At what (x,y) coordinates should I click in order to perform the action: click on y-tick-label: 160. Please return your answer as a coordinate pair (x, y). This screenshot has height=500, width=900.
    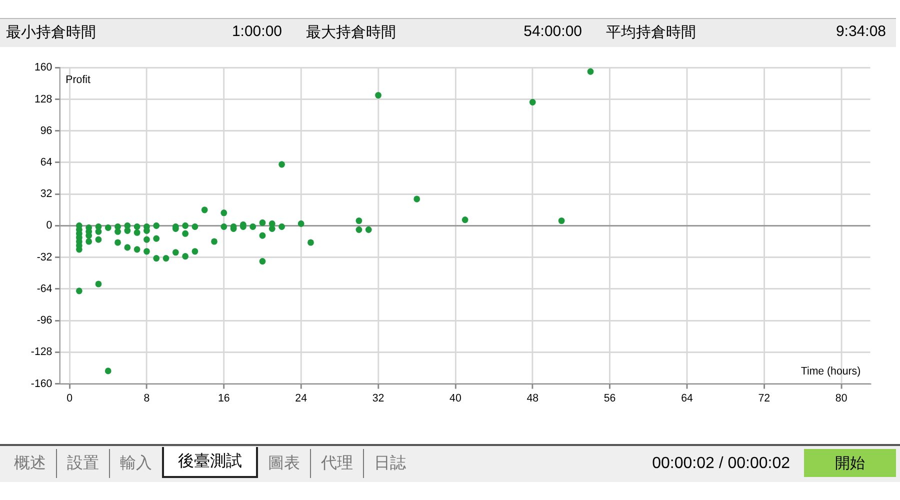
    Looking at the image, I should click on (43, 67).